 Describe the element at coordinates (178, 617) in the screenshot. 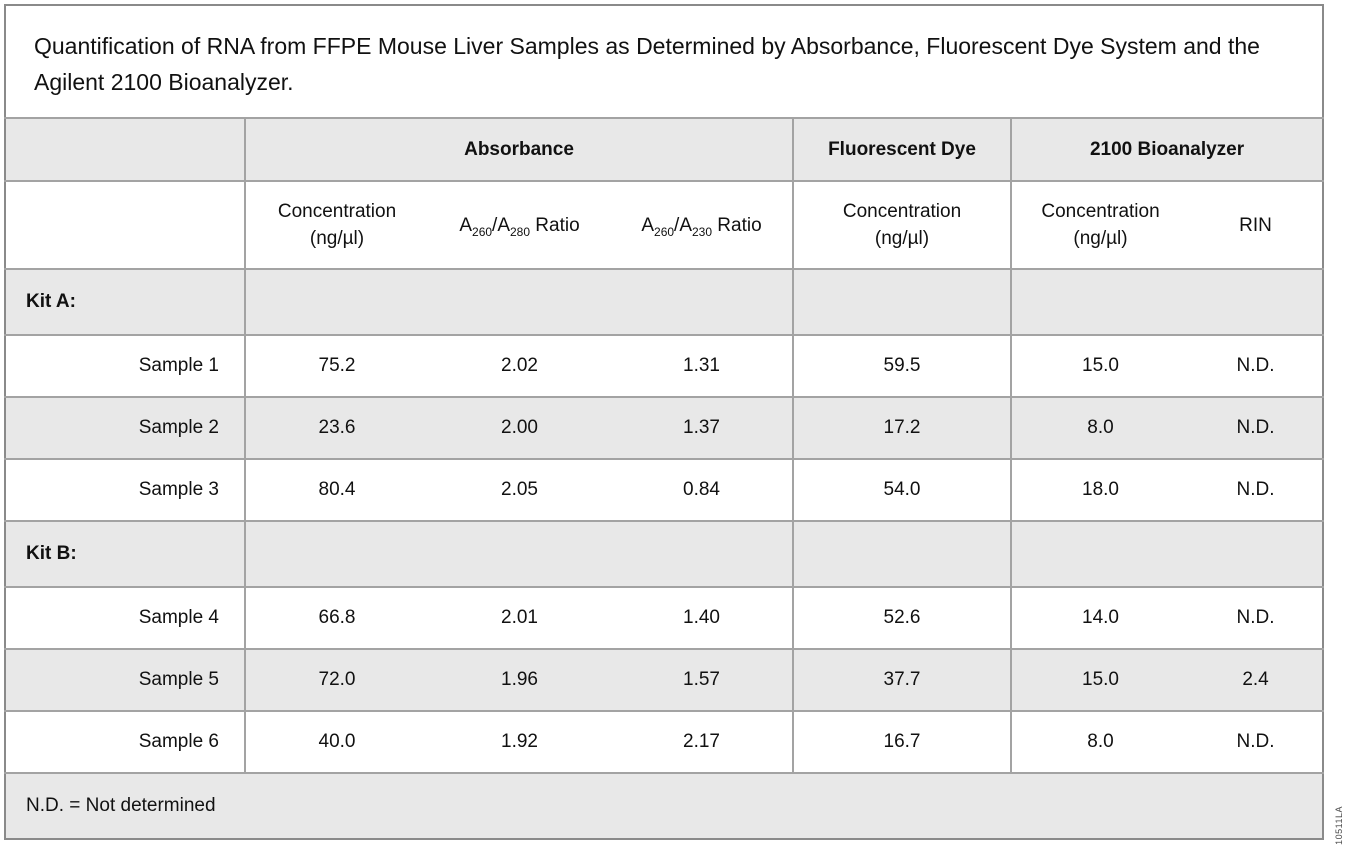

I see `row-label: Sample 4` at that location.